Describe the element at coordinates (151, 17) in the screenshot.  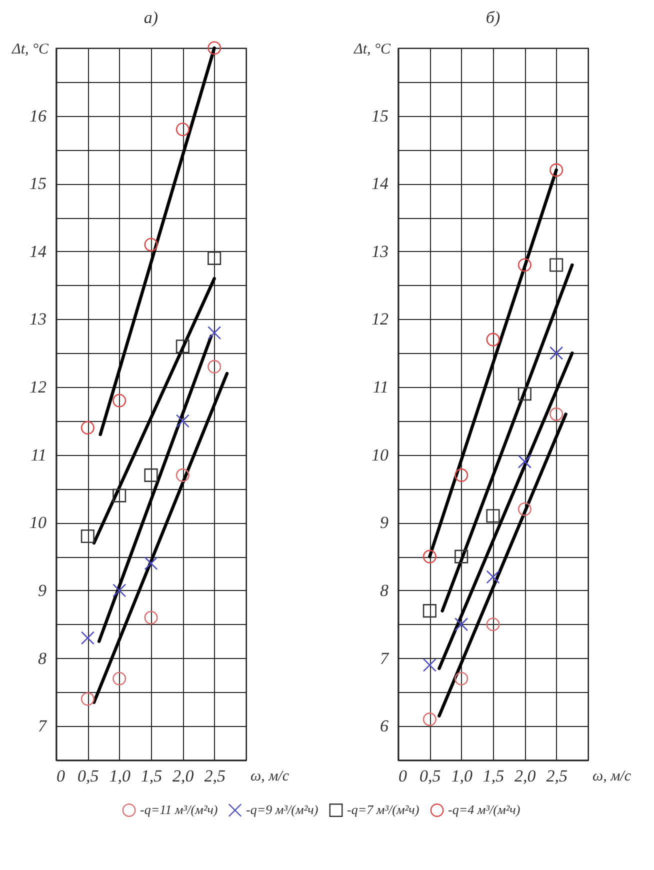
I see `chart-title: а)` at that location.